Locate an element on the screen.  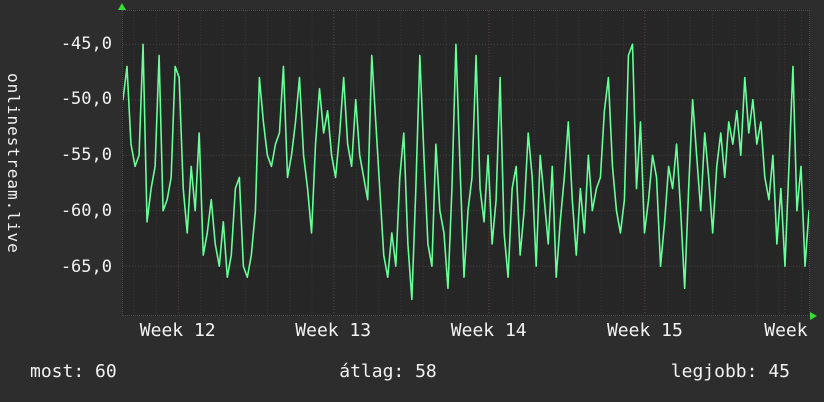
y-tick-label: -45,0 is located at coordinates (86, 43).